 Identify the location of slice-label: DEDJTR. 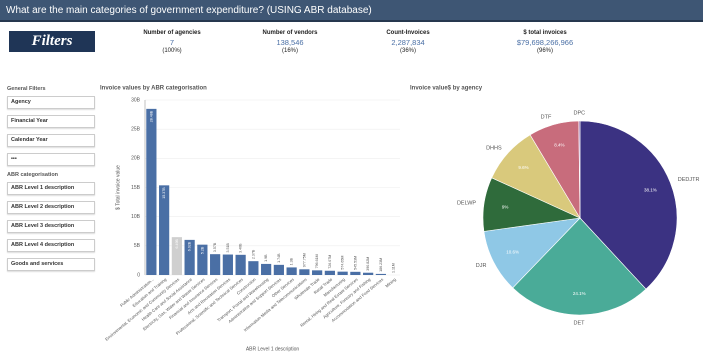
(689, 180).